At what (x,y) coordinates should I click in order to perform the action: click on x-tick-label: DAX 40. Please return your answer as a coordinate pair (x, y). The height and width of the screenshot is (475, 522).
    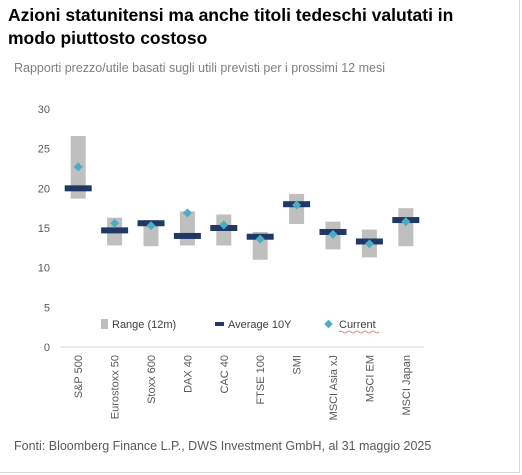
    Looking at the image, I should click on (188, 374).